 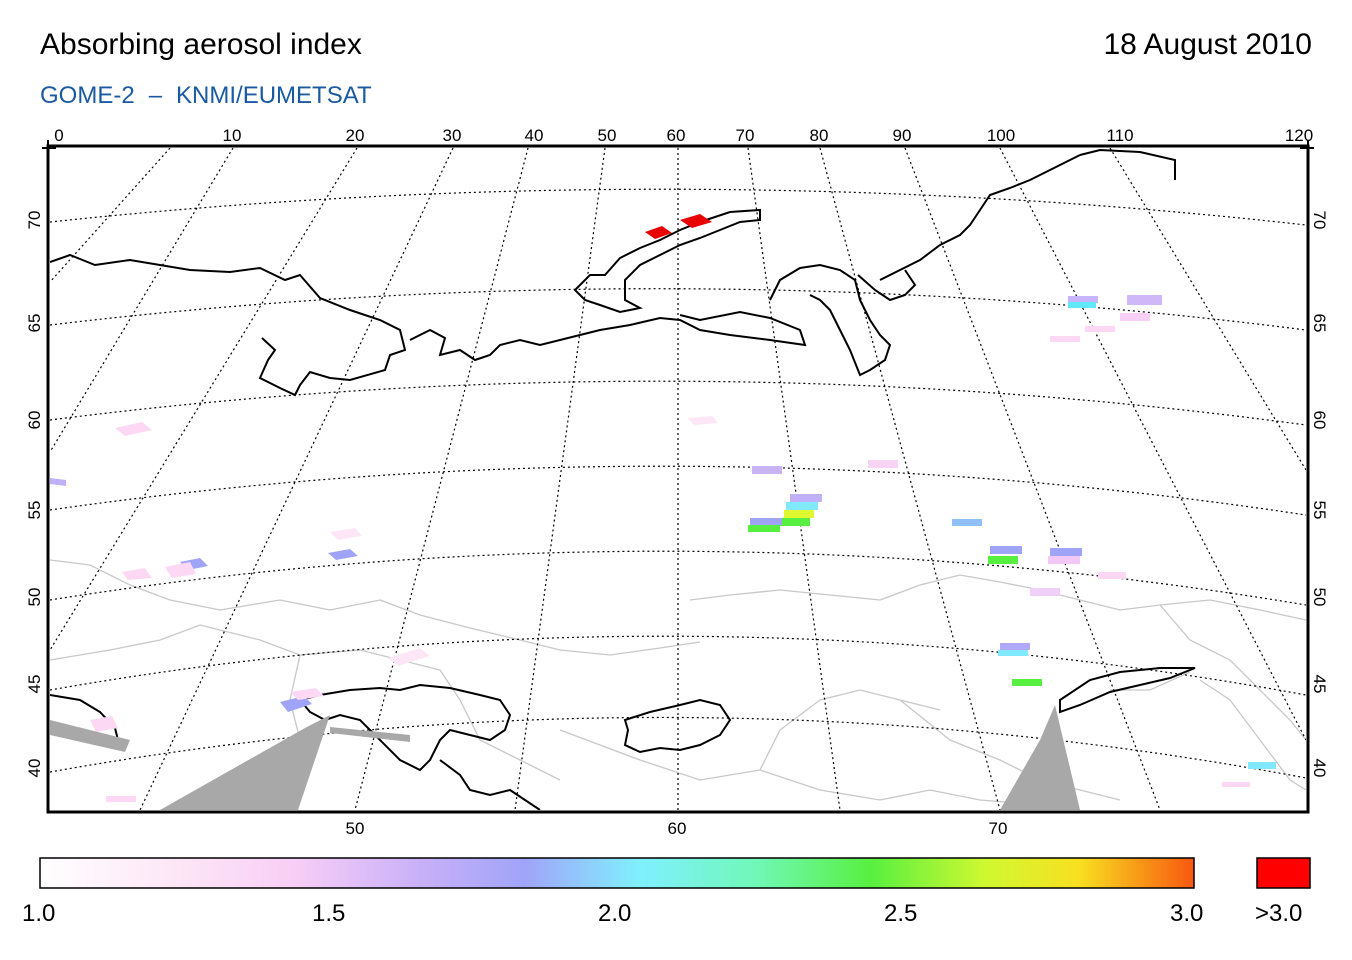 I want to click on colorbar-label: 3.0, so click(x=1187, y=913).